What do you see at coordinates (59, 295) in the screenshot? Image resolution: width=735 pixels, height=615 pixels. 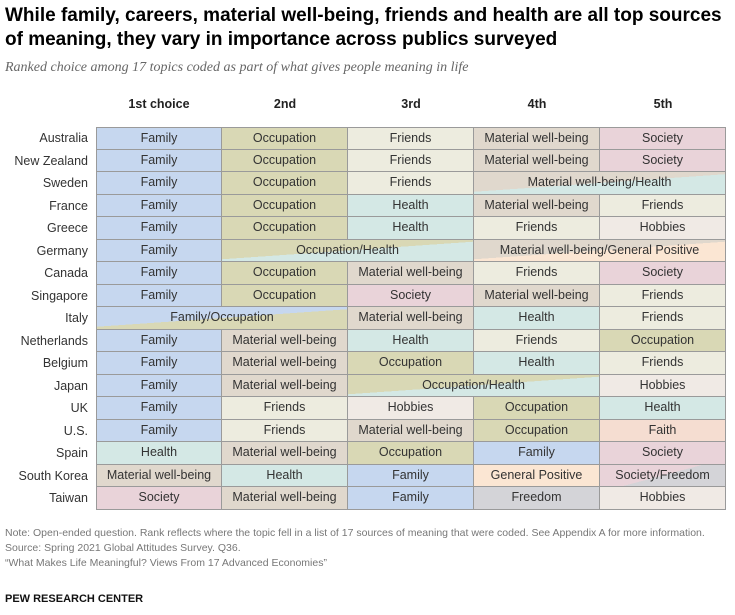 I see `country-label: Singapore` at bounding box center [59, 295].